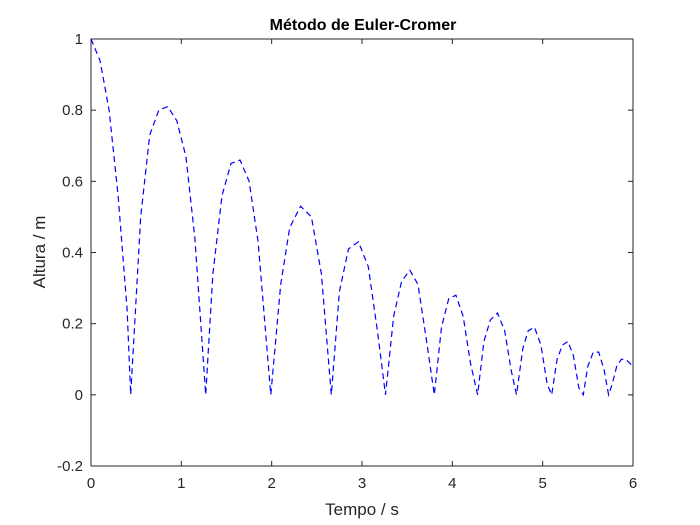  What do you see at coordinates (271, 483) in the screenshot?
I see `x-tick-label: 2` at bounding box center [271, 483].